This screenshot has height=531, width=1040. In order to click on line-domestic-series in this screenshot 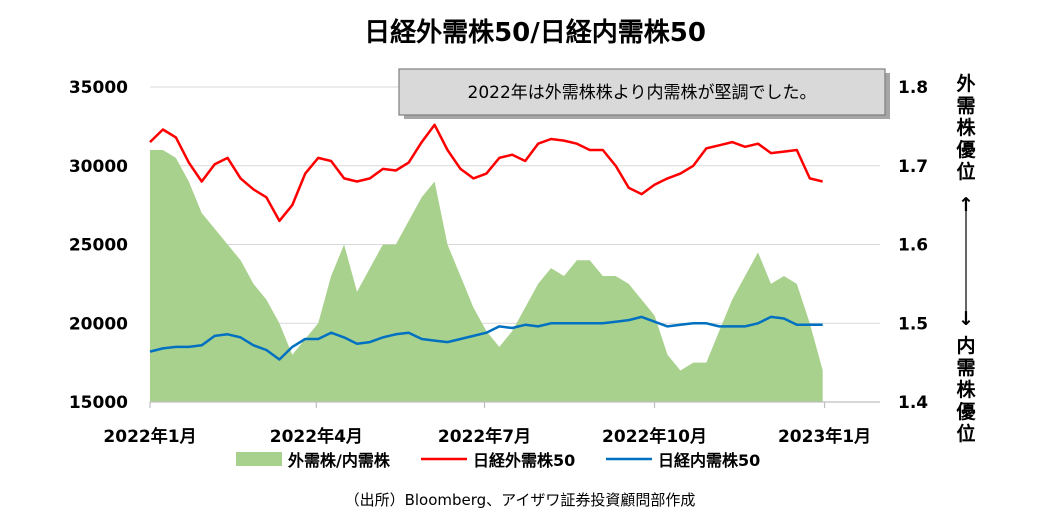, I will do `click(486, 338)`.